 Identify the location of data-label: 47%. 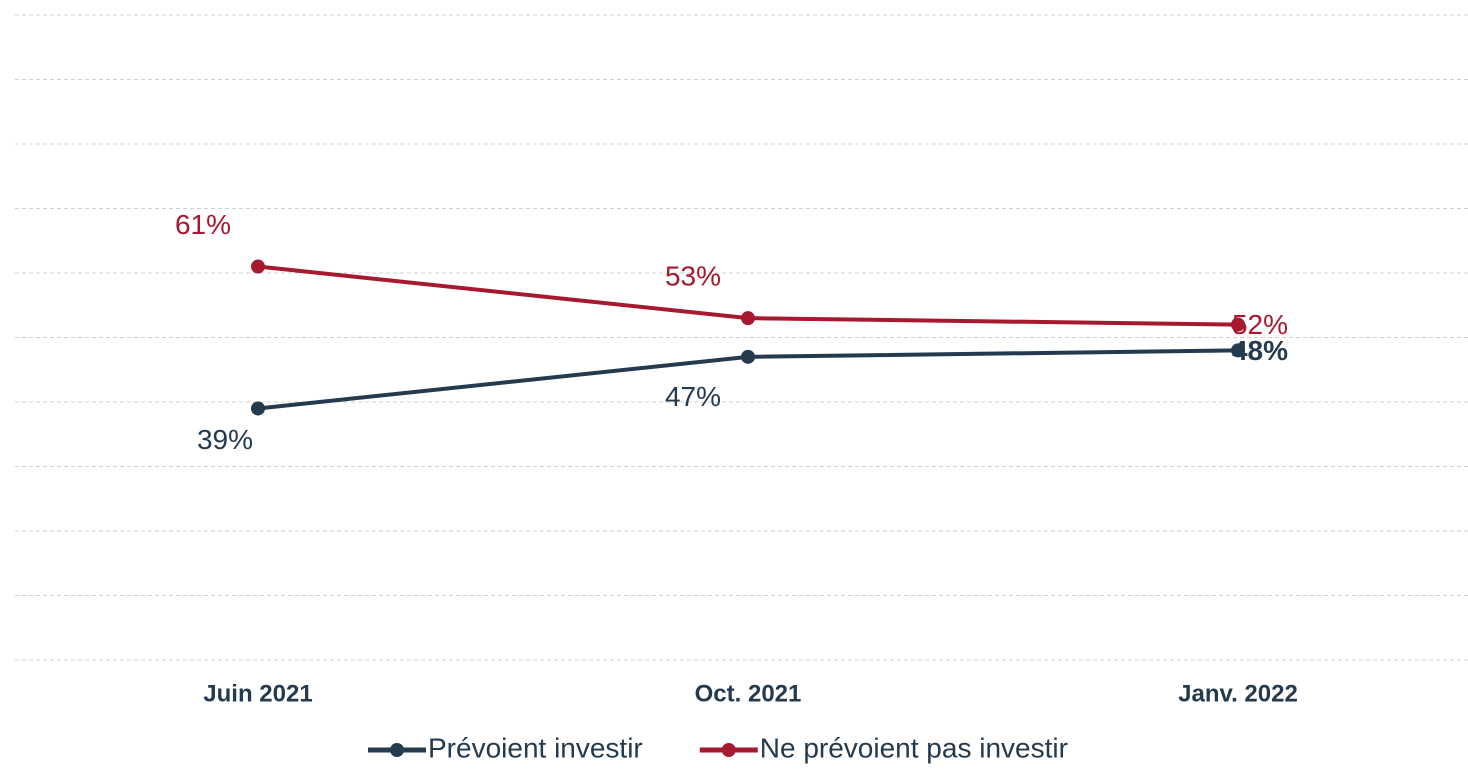
(693, 396).